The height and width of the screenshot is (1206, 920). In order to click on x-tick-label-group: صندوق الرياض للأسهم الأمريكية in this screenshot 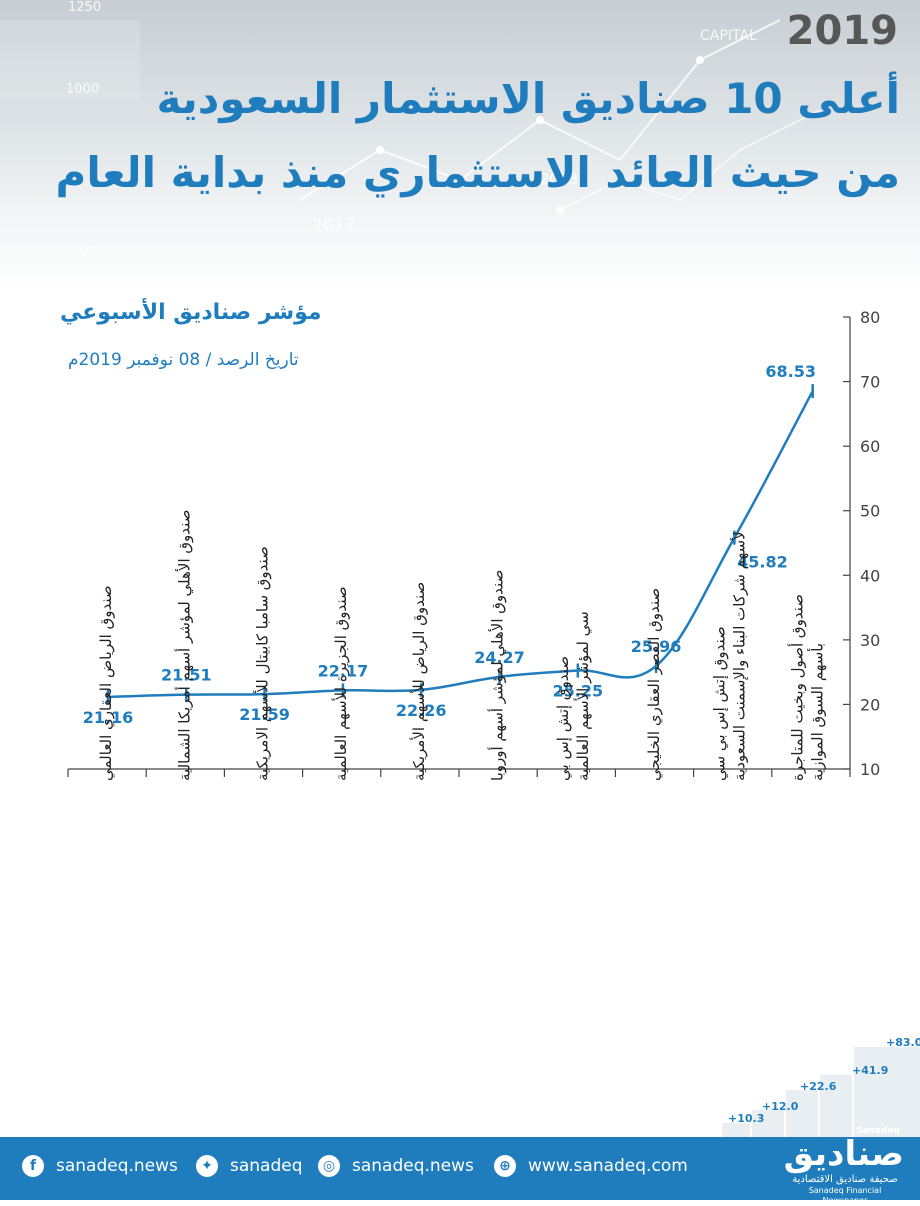, I will do `click(418, 681)`.